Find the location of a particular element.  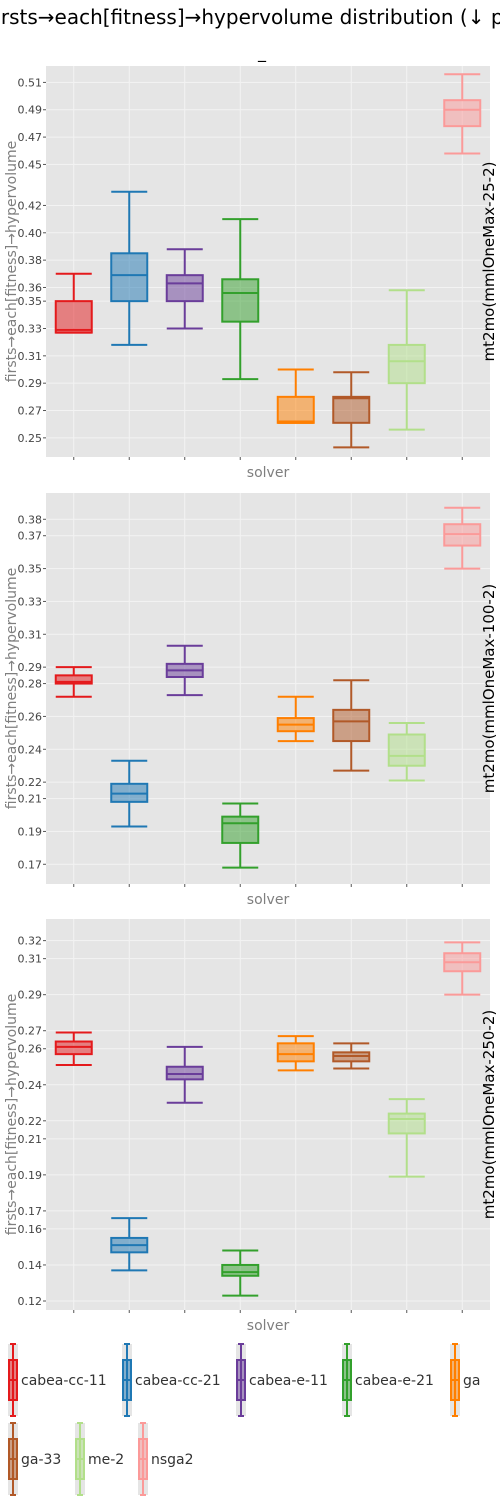

y-tick-label: 0.14 is located at coordinates (30, 1265).